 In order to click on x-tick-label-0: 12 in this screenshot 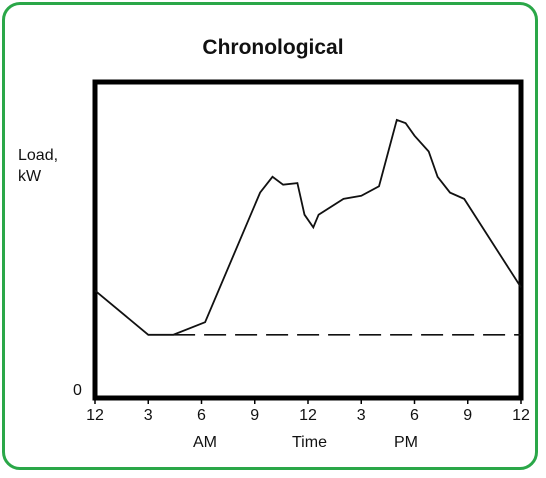, I will do `click(95, 415)`.